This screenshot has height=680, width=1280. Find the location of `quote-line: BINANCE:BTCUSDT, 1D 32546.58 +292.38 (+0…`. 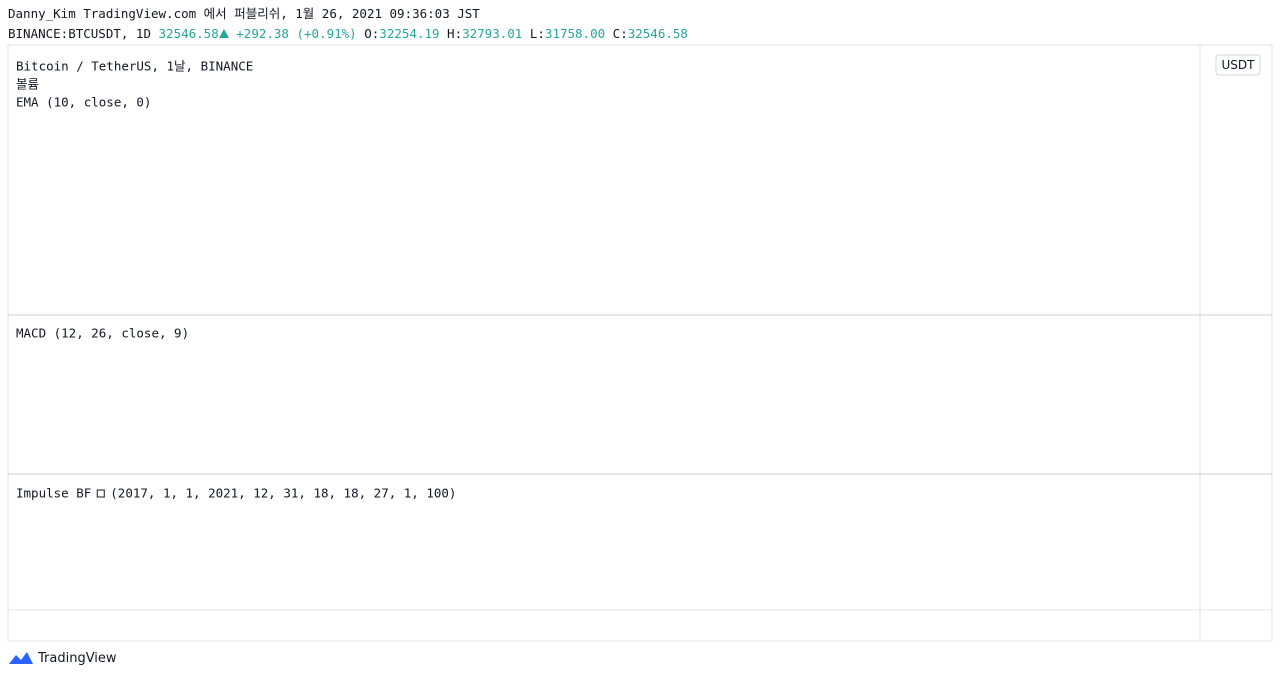

quote-line: BINANCE:BTCUSDT, 1D 32546.58 +292.38 (+0… is located at coordinates (348, 34).